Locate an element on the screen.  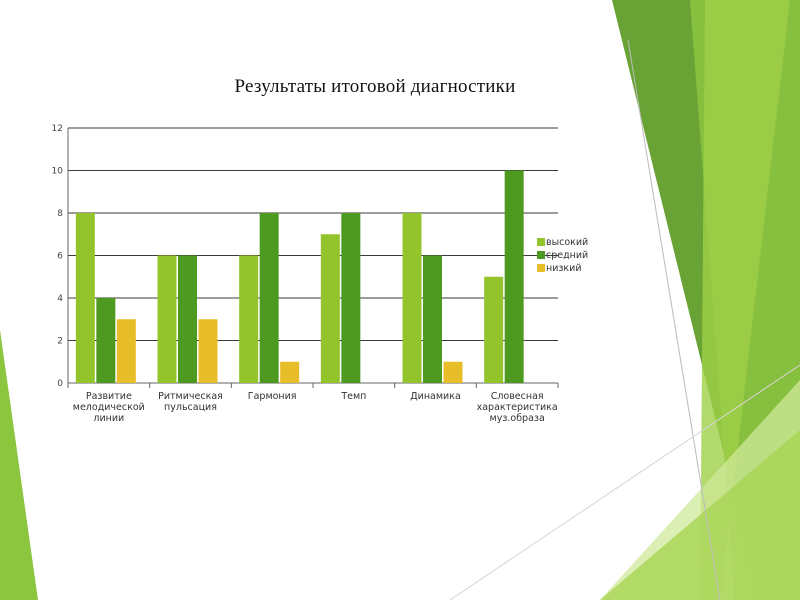
category-label: линии is located at coordinates (108, 418).